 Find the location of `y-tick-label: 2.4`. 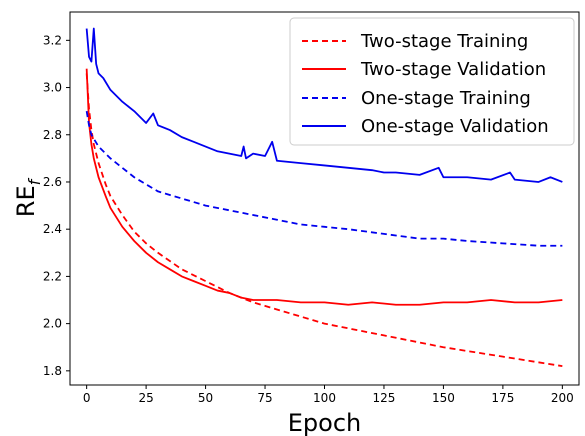

y-tick-label: 2.4 is located at coordinates (52, 229).